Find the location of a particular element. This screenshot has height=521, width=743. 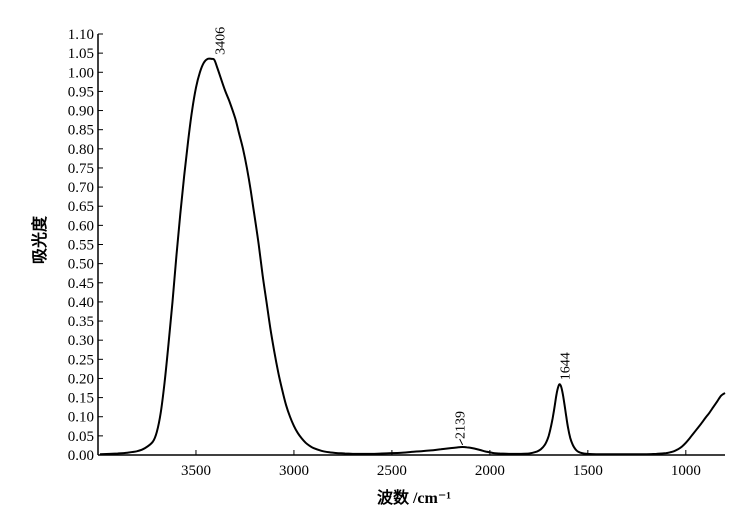

x-tick-label: 3500 is located at coordinates (196, 471).